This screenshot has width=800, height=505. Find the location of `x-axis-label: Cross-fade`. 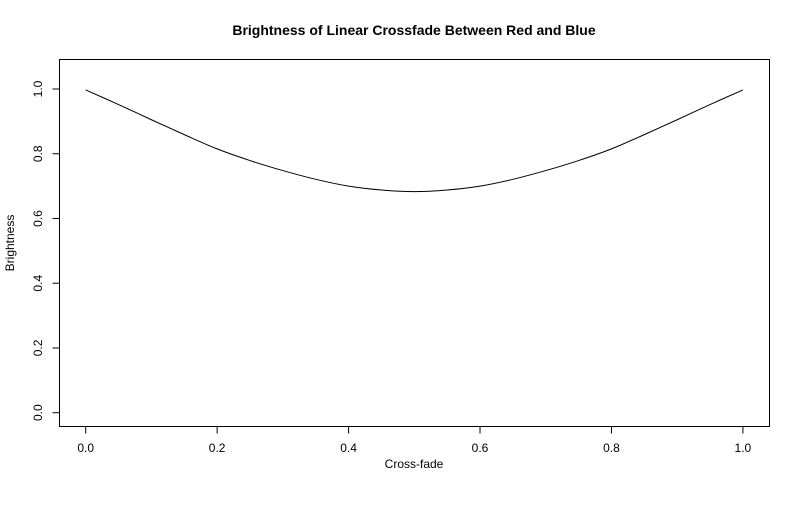

x-axis-label: Cross-fade is located at coordinates (414, 464).